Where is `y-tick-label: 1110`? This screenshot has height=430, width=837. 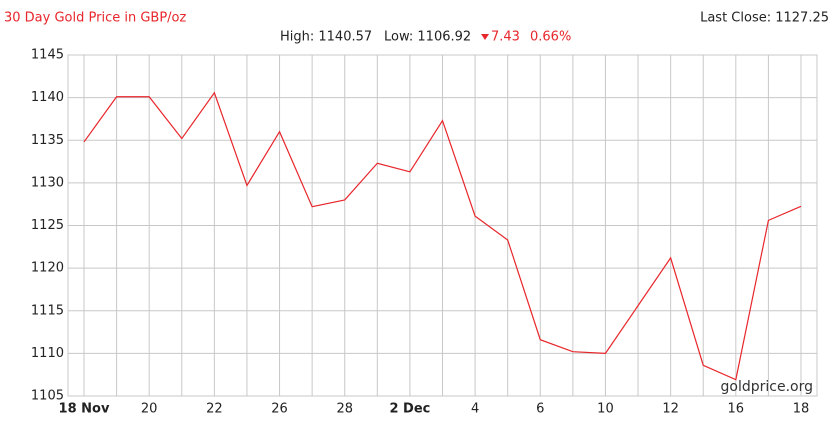
y-tick-label: 1110 is located at coordinates (47, 353).